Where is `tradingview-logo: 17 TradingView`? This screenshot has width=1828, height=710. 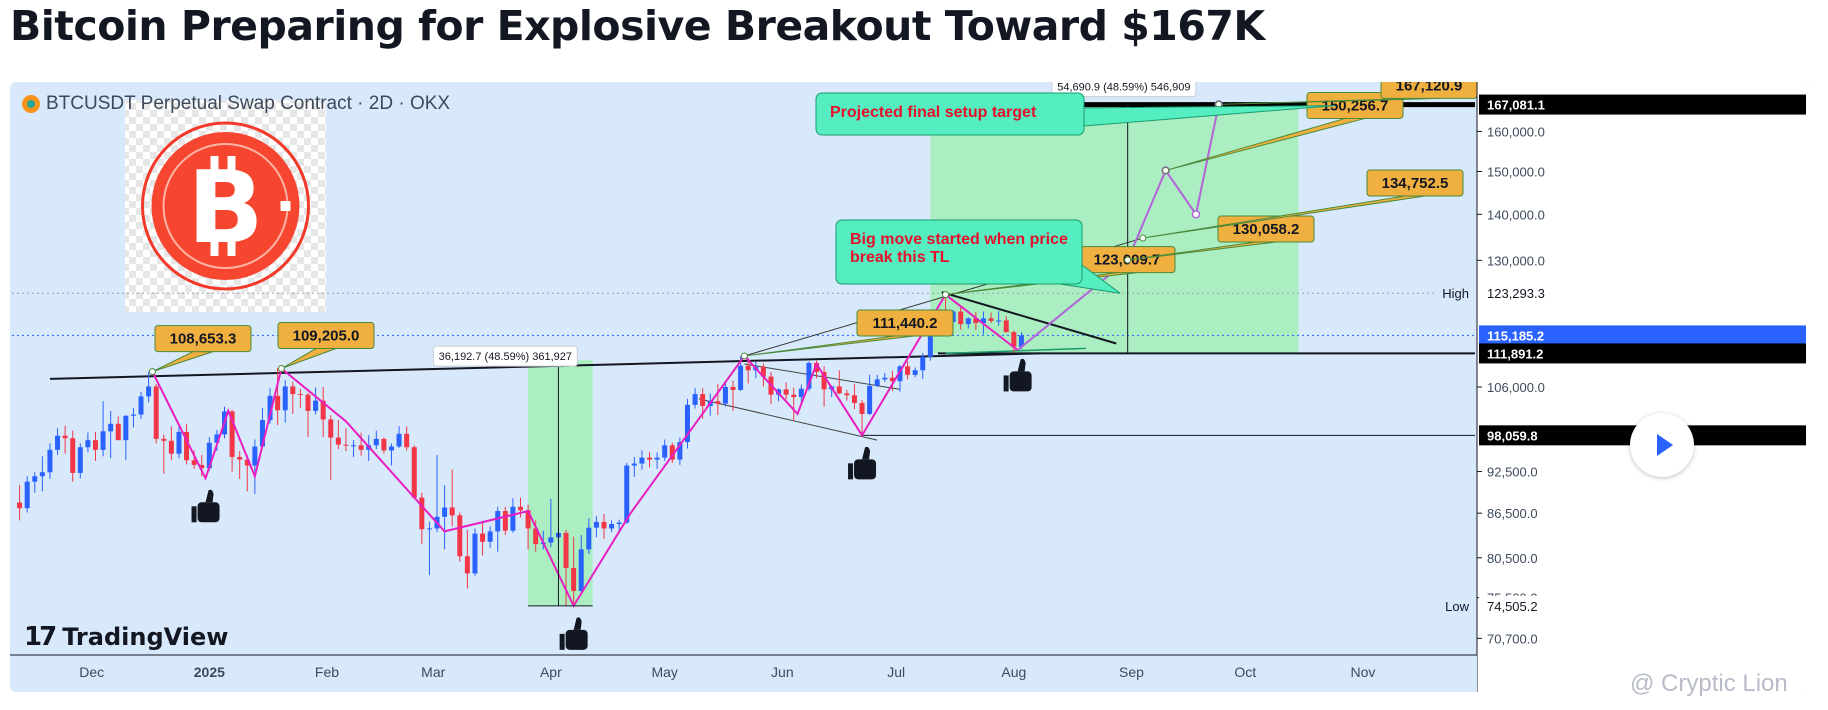
tradingview-logo: 17 TradingView is located at coordinates (126, 637).